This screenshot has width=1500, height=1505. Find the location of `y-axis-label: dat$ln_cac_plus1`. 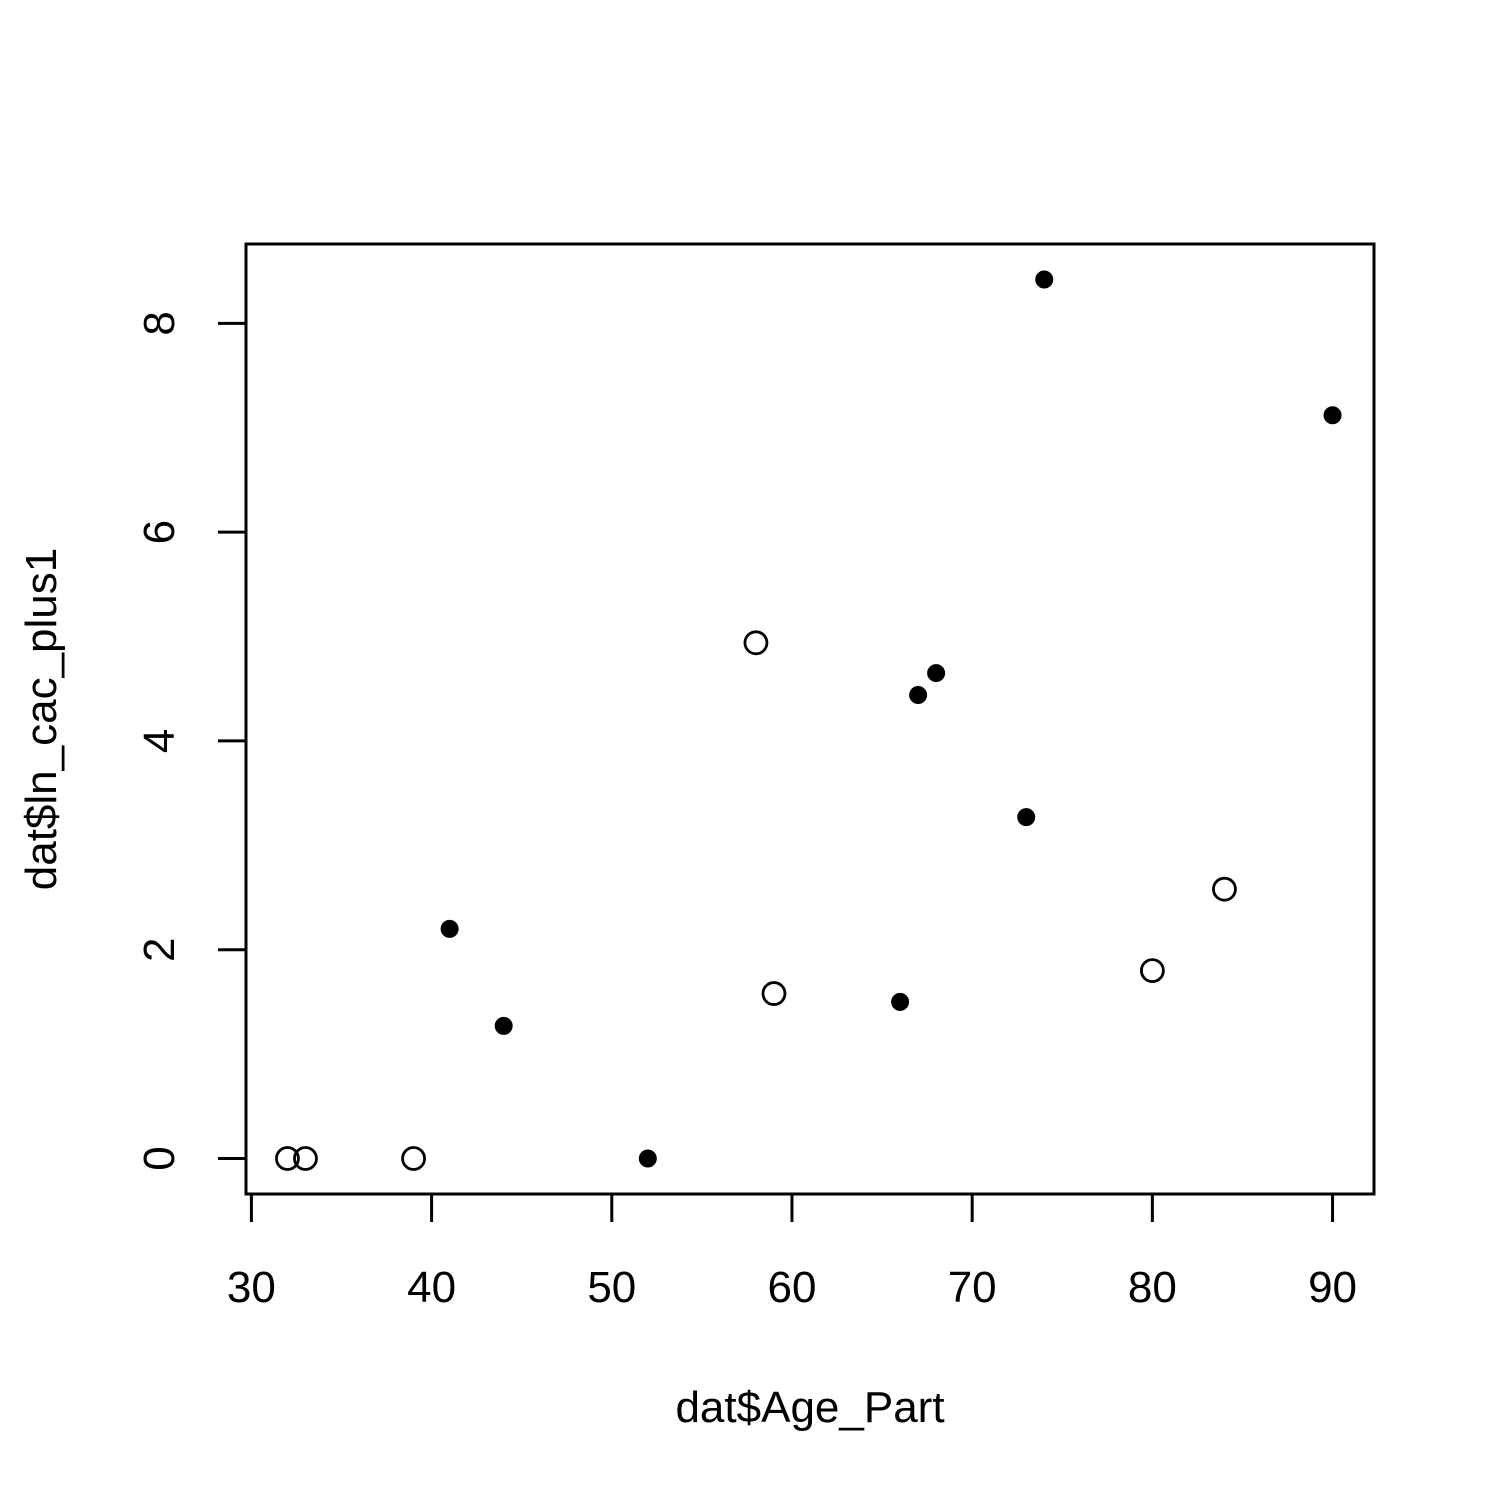

y-axis-label: dat$ln_cac_plus1 is located at coordinates (41, 719).